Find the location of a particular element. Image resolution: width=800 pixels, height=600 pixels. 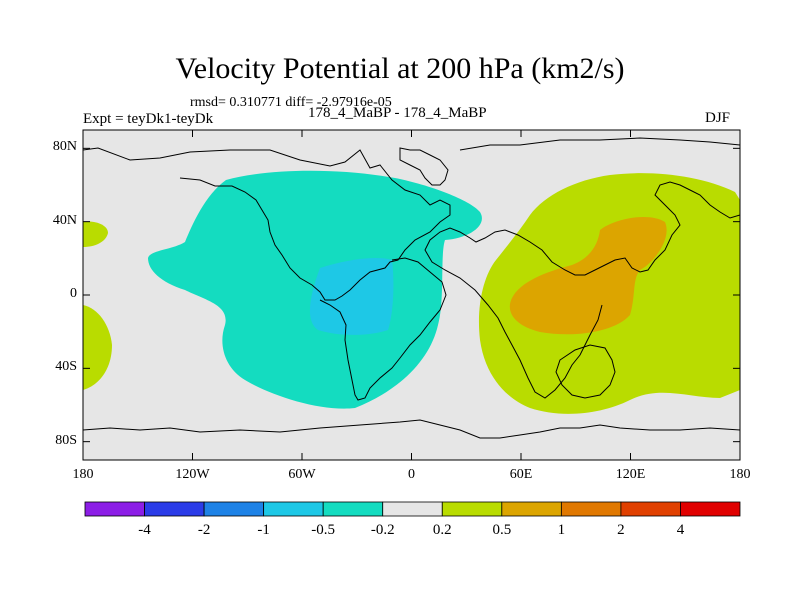

colorbar-label: 4 is located at coordinates (680, 530).